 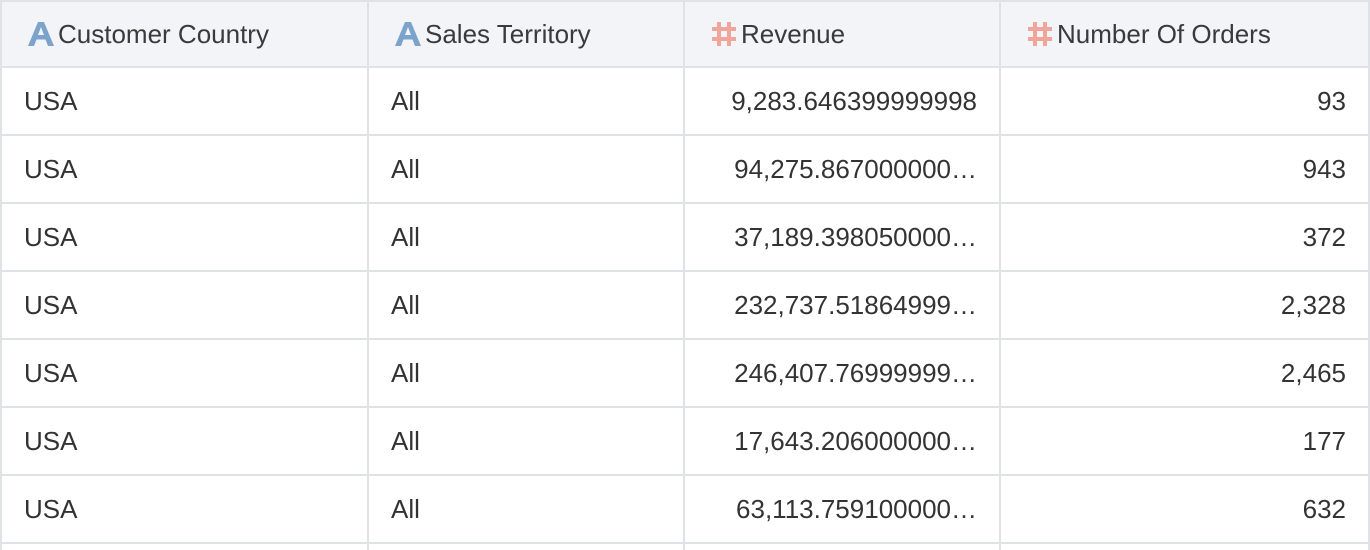 I want to click on table-row: USA All 63,113.759100000… 632, so click(x=685, y=510).